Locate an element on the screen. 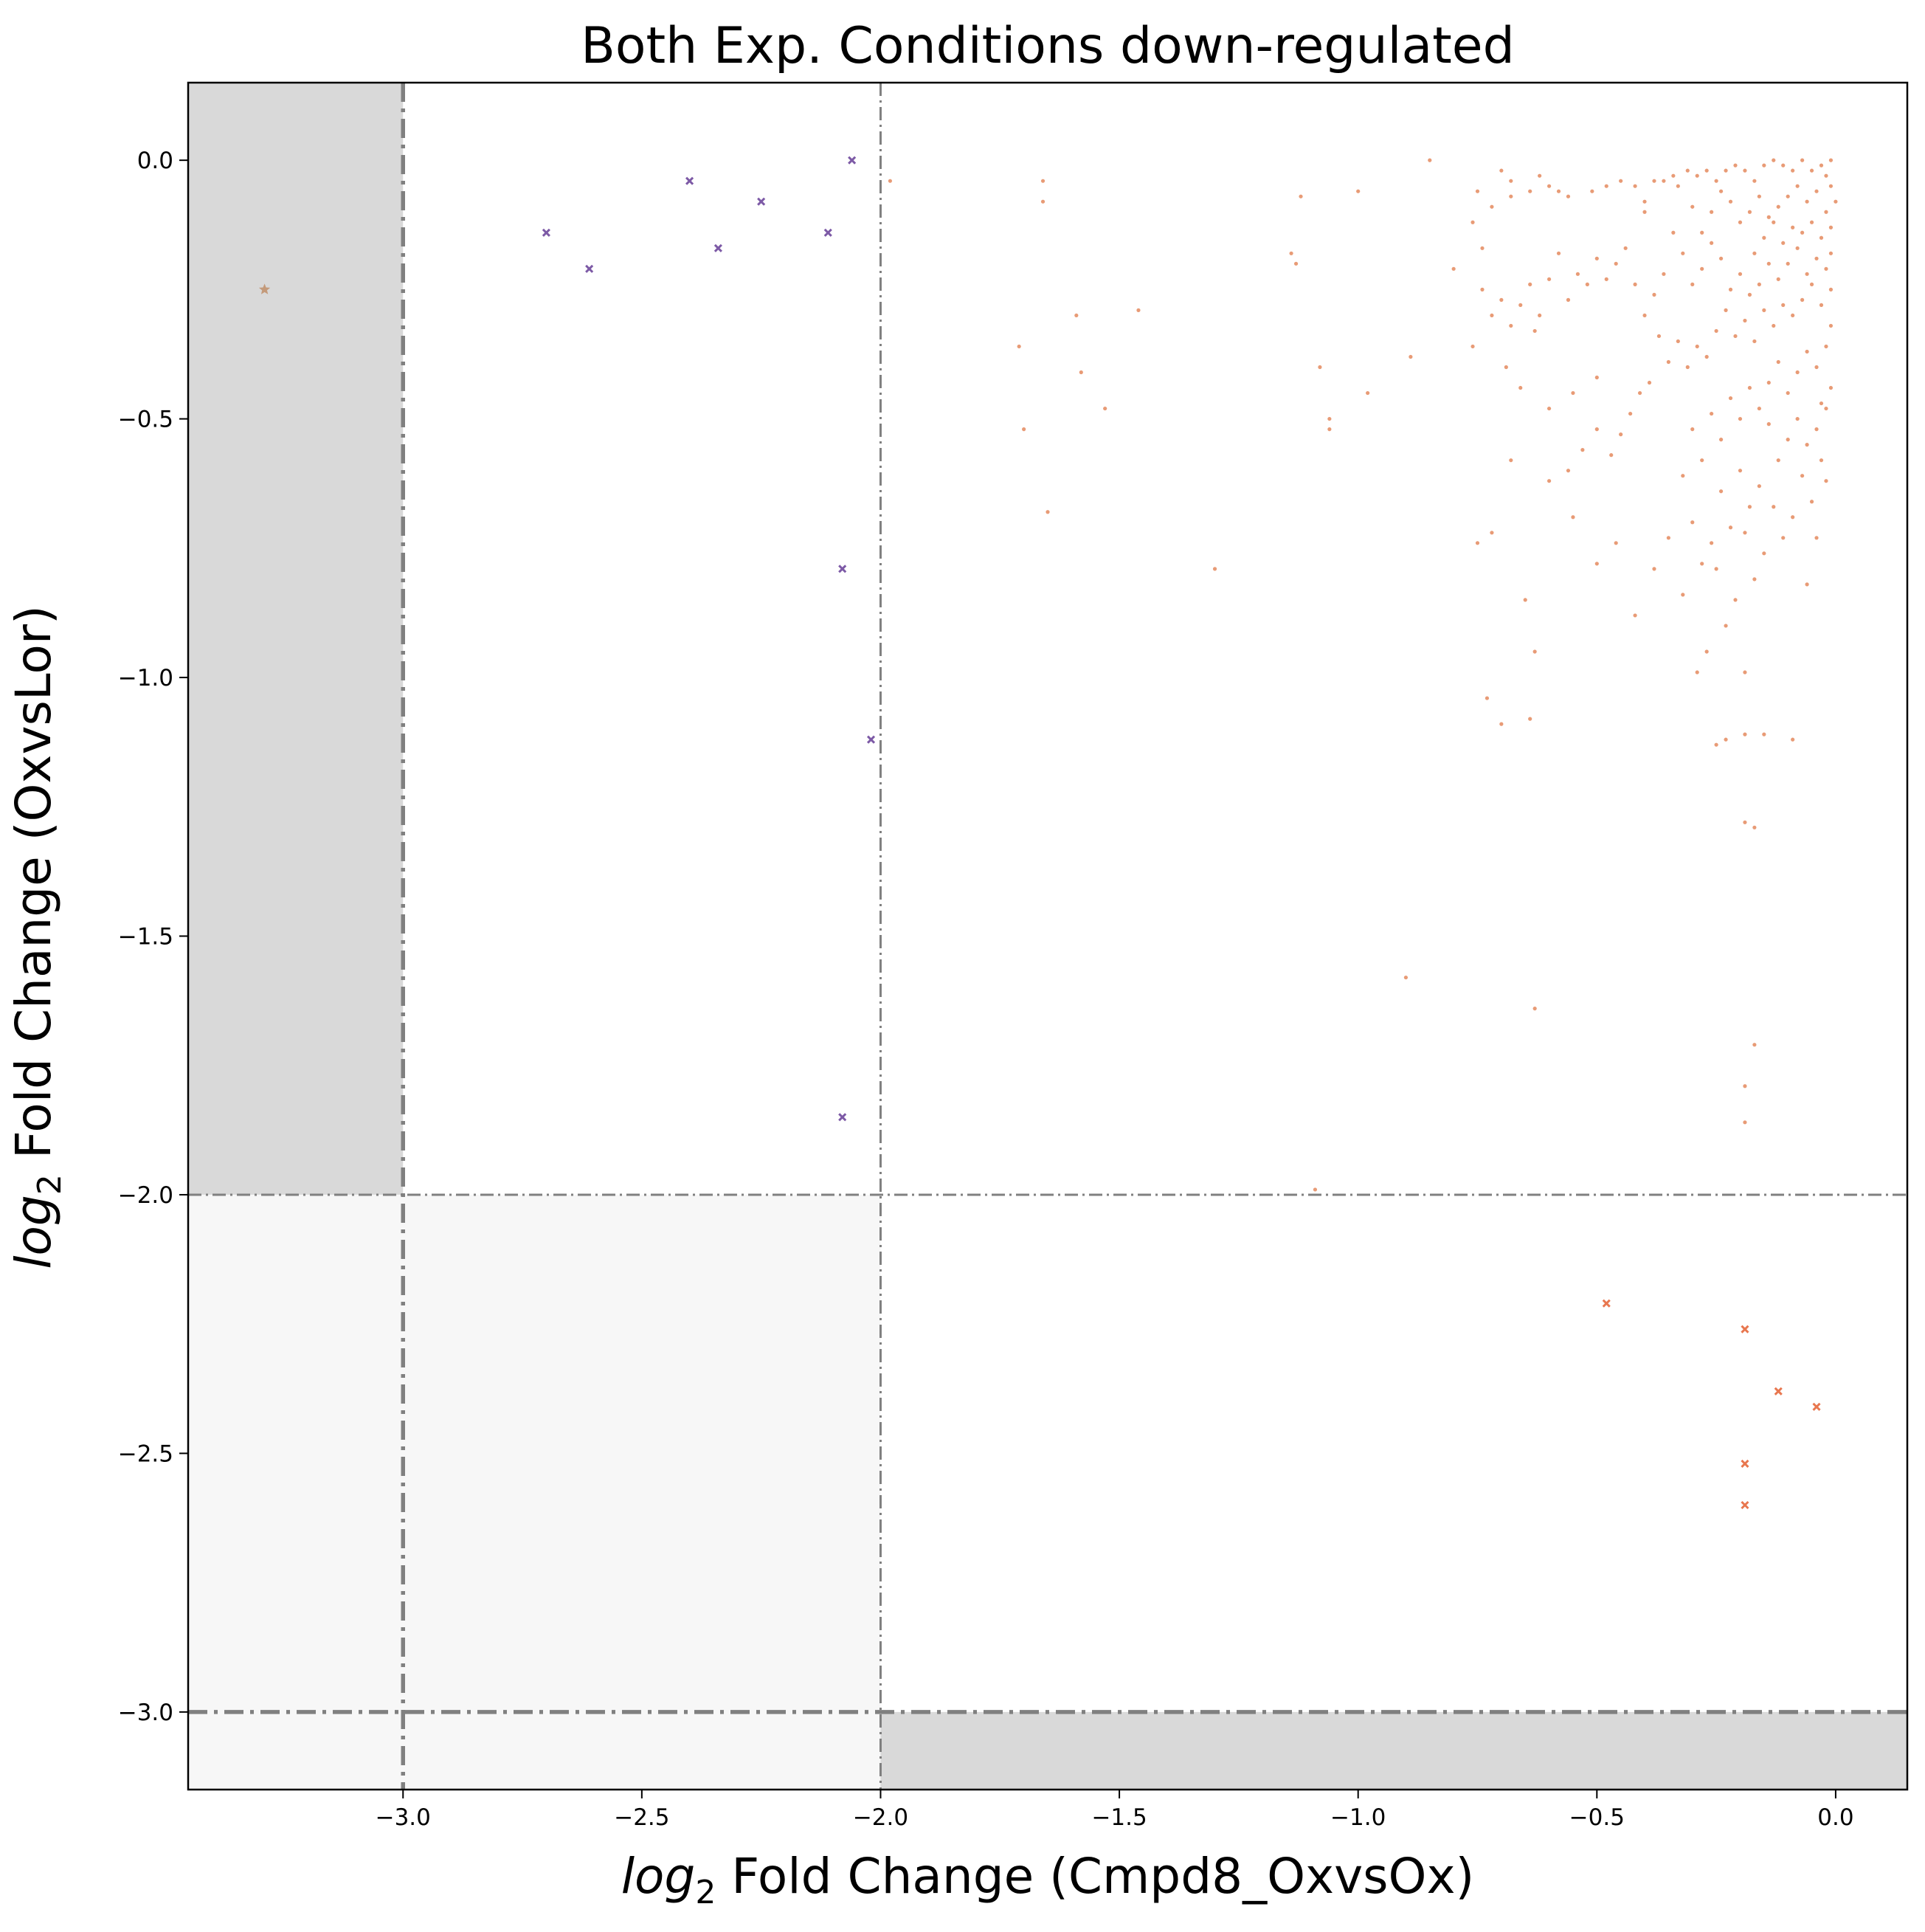 The image size is (1925, 1932). x-tick-label: −3.0 is located at coordinates (403, 1817).